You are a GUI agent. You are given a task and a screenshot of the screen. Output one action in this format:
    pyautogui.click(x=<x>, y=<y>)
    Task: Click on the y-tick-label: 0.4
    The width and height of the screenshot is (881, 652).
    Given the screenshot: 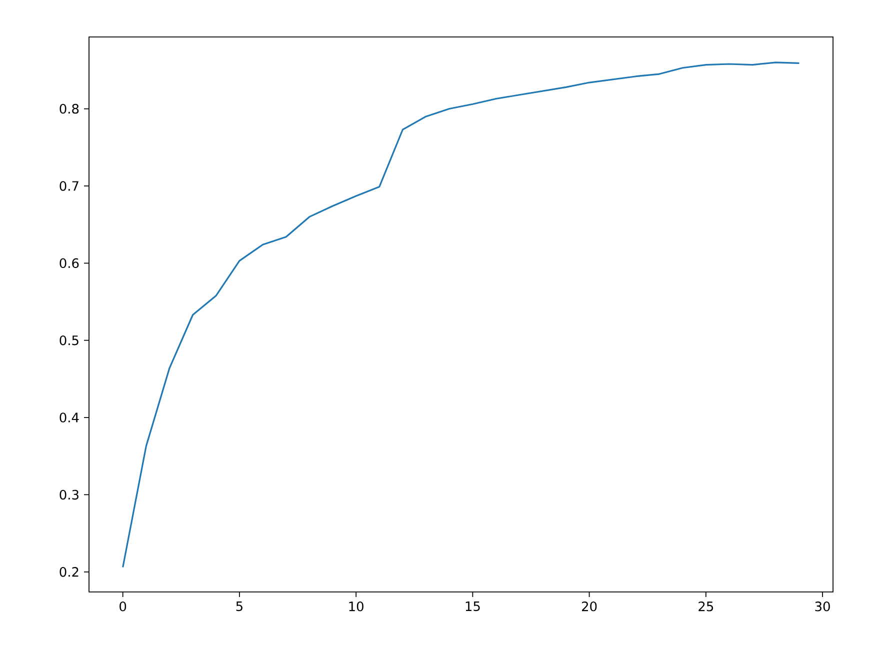 What is the action you would take?
    pyautogui.click(x=69, y=417)
    